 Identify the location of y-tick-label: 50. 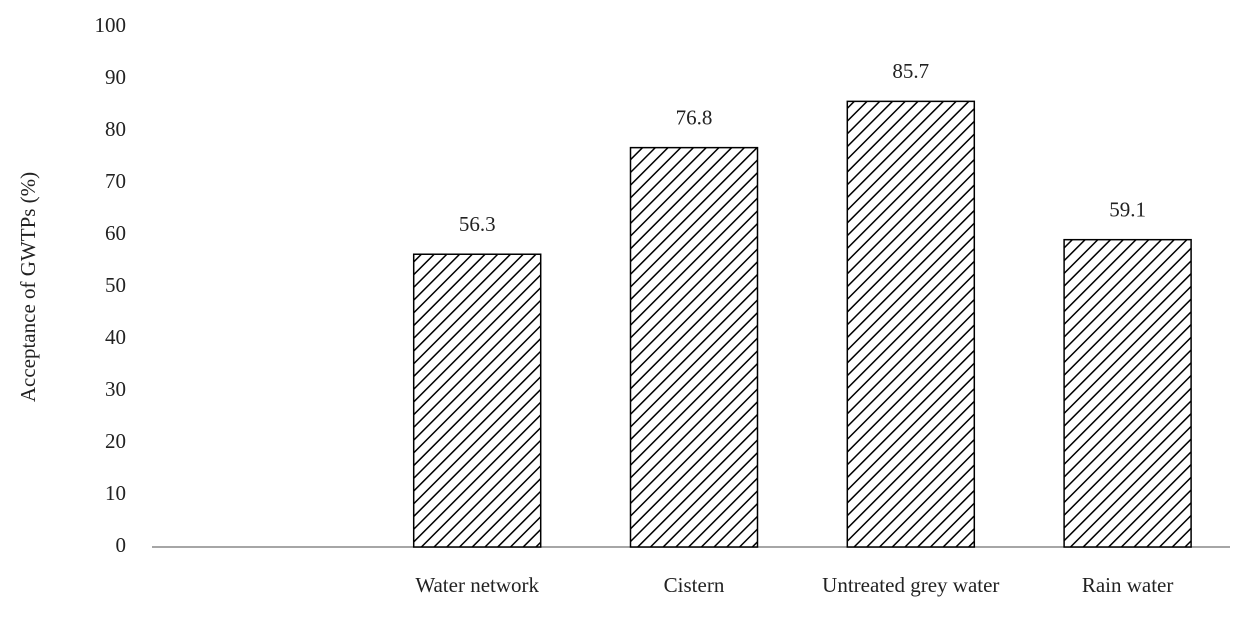
(115, 285).